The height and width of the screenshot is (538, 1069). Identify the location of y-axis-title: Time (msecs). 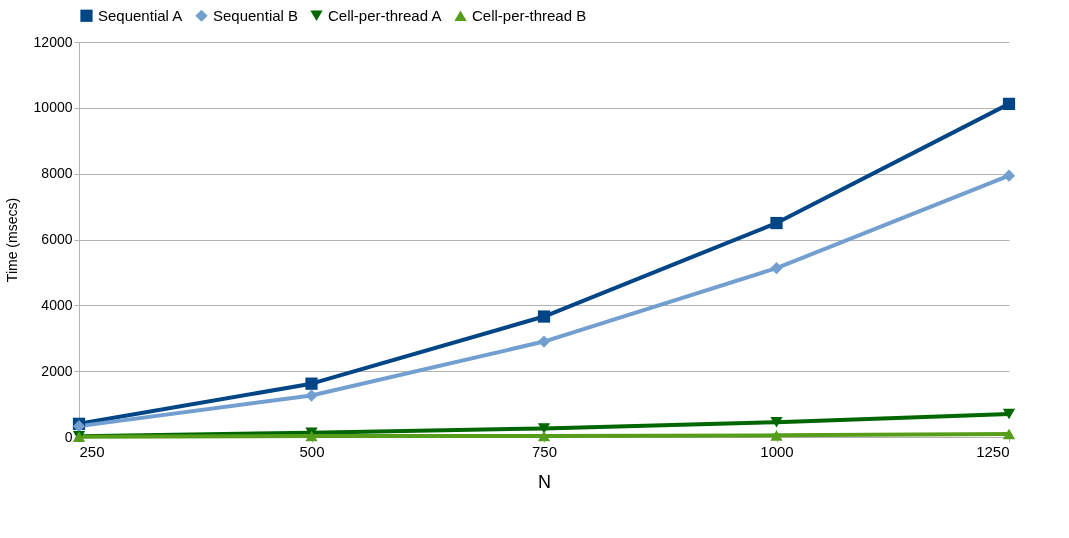
(11, 240).